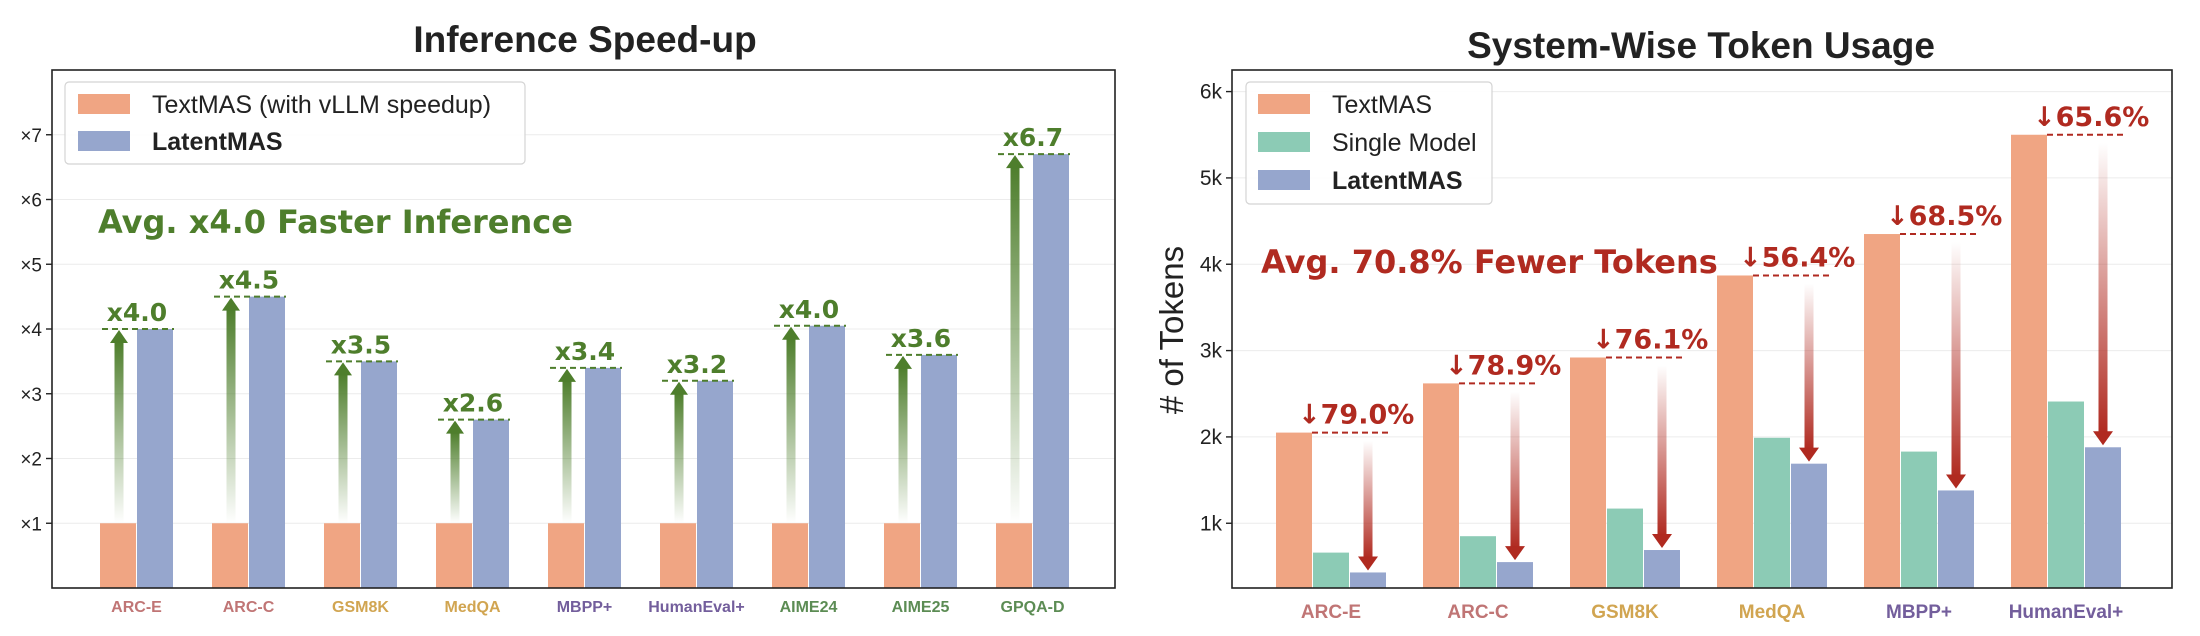  Describe the element at coordinates (1211, 523) in the screenshot. I see `y-tick-label: 1k` at that location.